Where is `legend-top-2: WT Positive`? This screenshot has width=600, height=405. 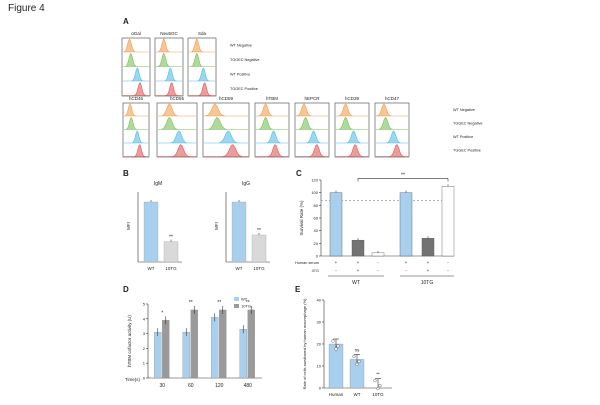
legend-top-2: WT Positive is located at coordinates (240, 75).